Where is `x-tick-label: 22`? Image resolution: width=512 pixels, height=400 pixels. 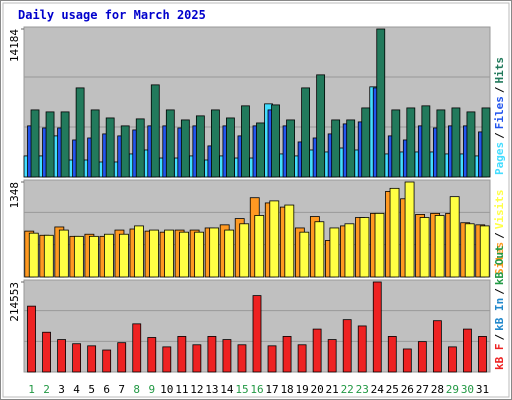 x-tick-label: 22 is located at coordinates (347, 389).